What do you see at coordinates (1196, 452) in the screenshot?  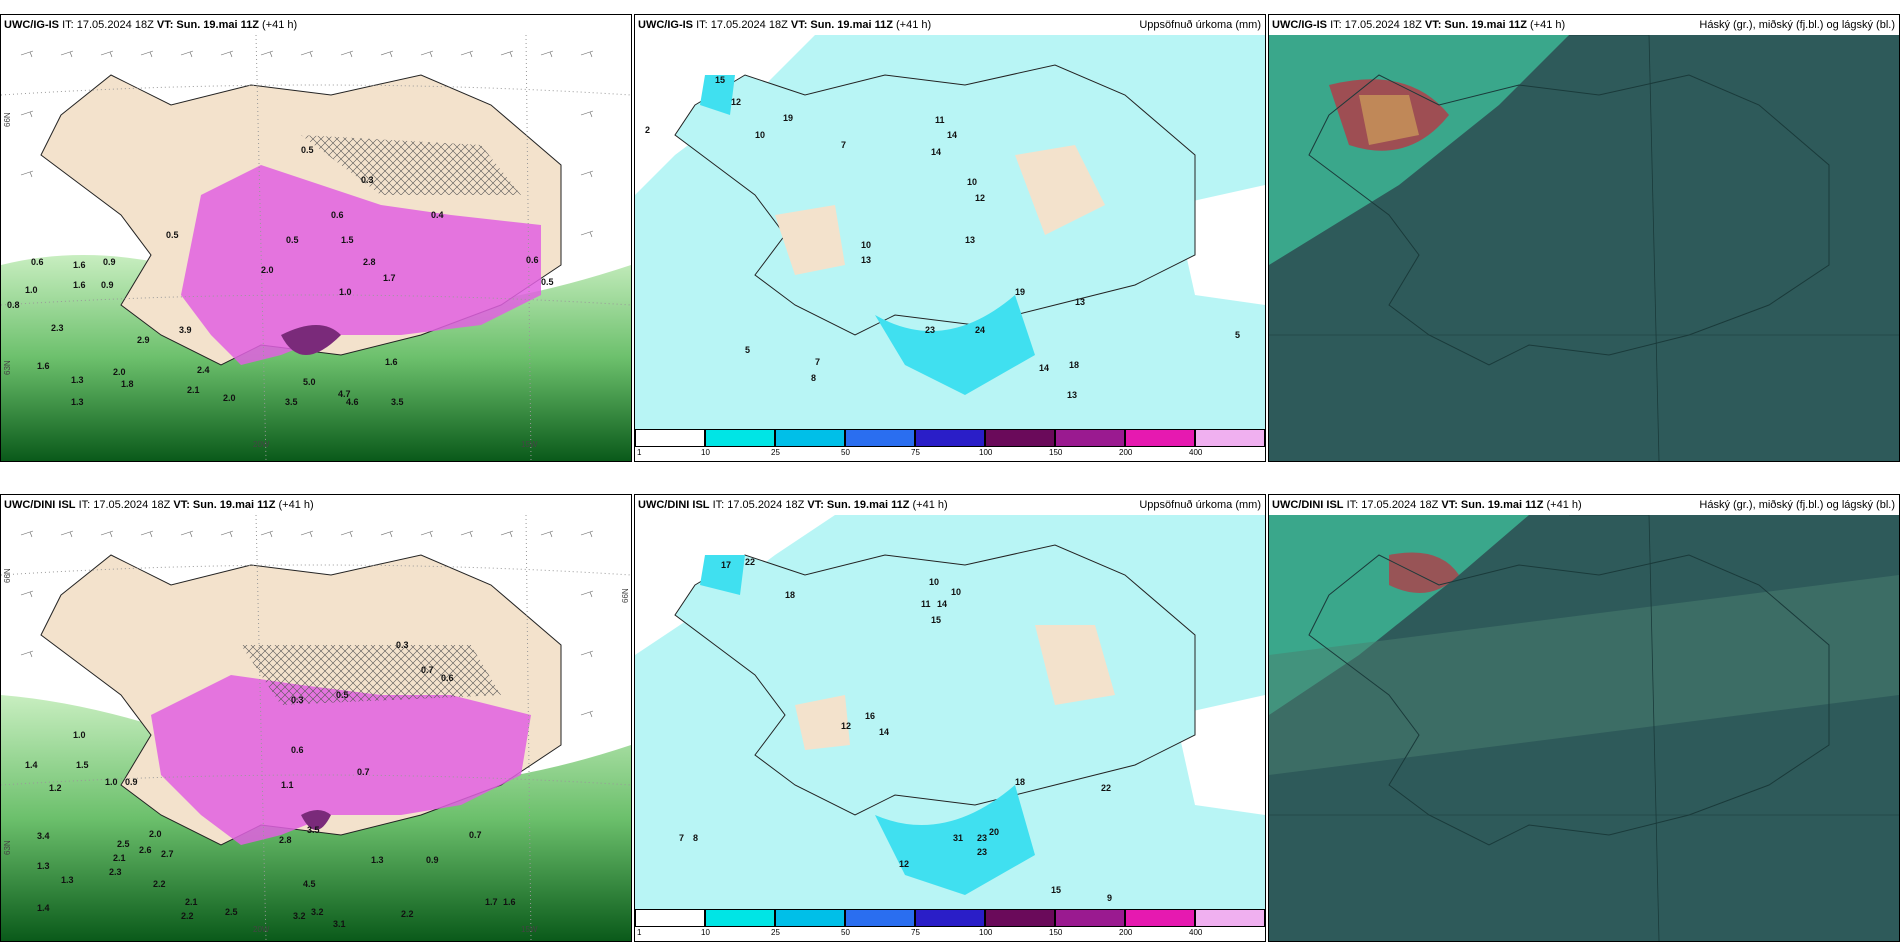 I see `colorbar-label: 400` at bounding box center [1196, 452].